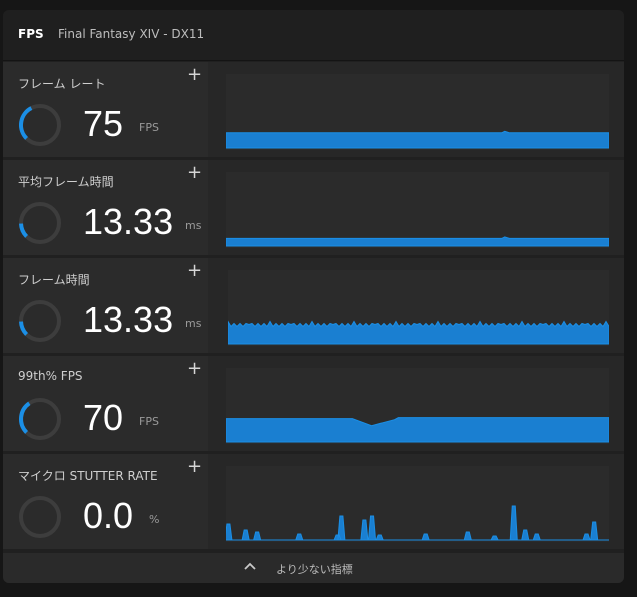 This screenshot has width=637, height=597. What do you see at coordinates (54, 280) in the screenshot?
I see `metric-label: フレーム時間` at bounding box center [54, 280].